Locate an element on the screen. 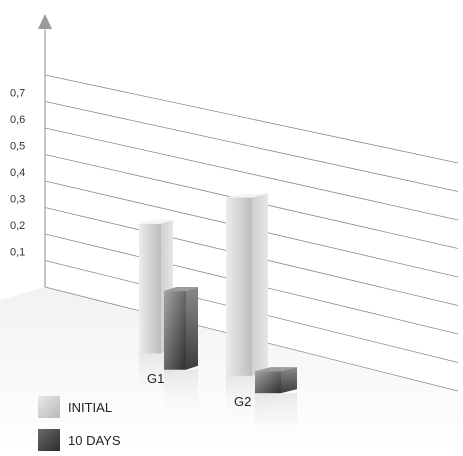 The height and width of the screenshot is (456, 463). legend-label-10-days: 10 DAYS is located at coordinates (94, 440).